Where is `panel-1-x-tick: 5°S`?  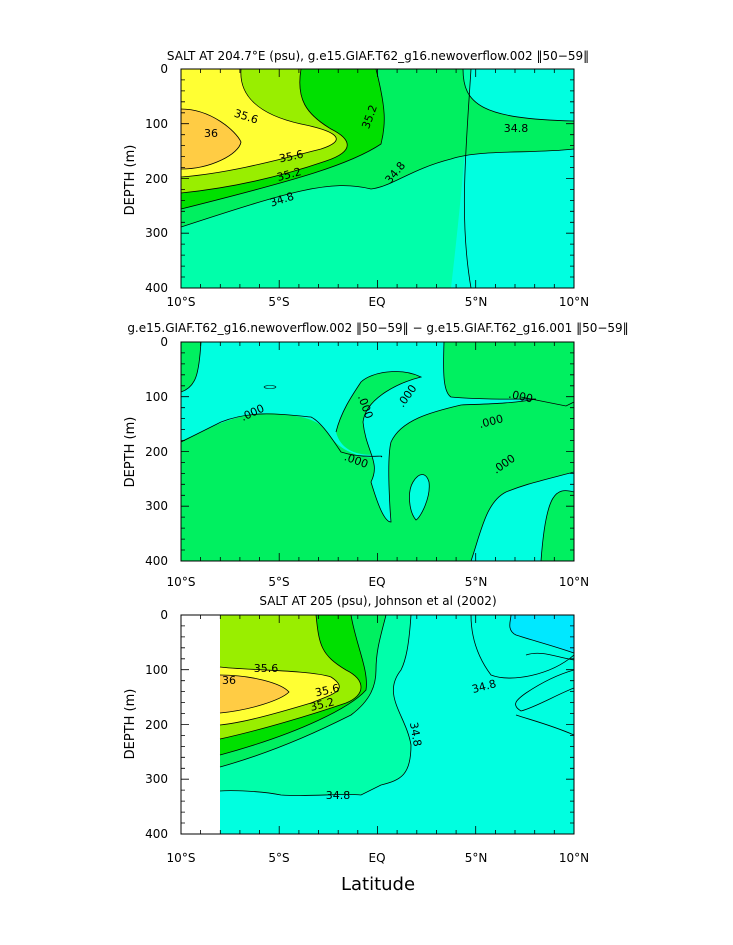 panel-1-x-tick: 5°S is located at coordinates (278, 302).